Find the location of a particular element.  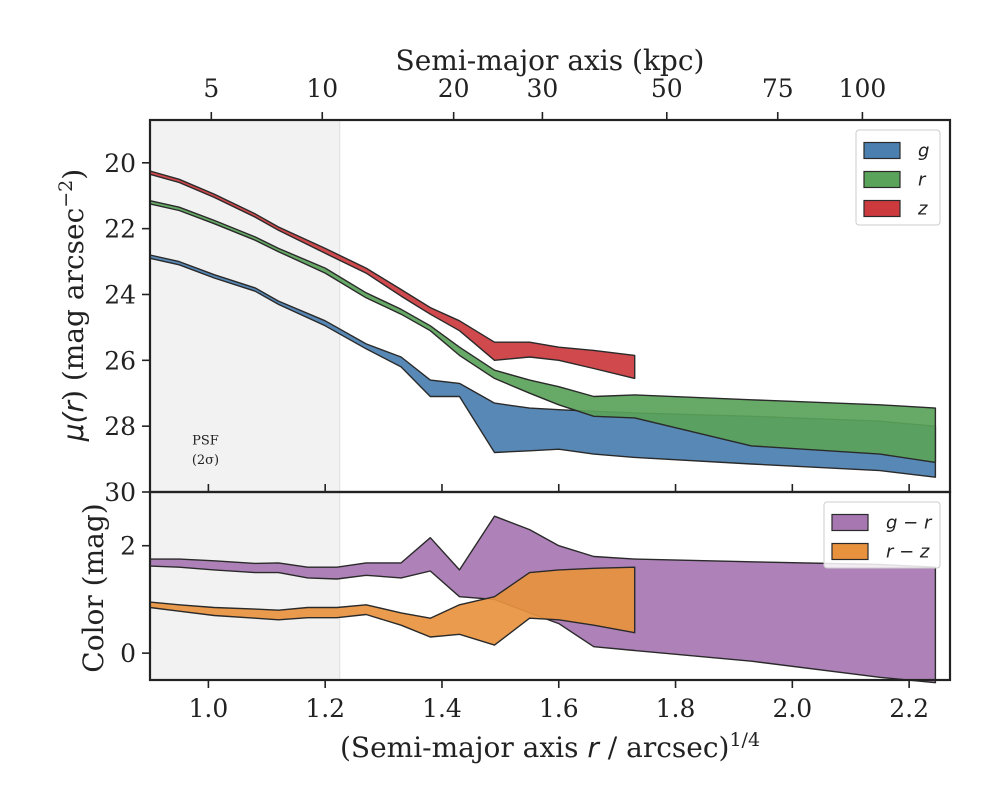

y-tick-label: 28 is located at coordinates (120, 426).